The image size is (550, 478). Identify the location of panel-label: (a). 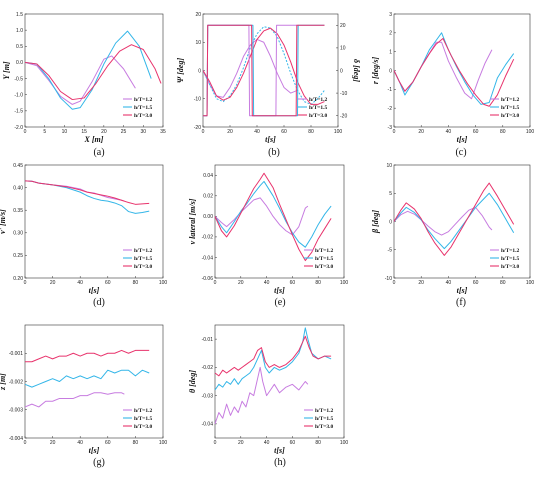
(98, 152).